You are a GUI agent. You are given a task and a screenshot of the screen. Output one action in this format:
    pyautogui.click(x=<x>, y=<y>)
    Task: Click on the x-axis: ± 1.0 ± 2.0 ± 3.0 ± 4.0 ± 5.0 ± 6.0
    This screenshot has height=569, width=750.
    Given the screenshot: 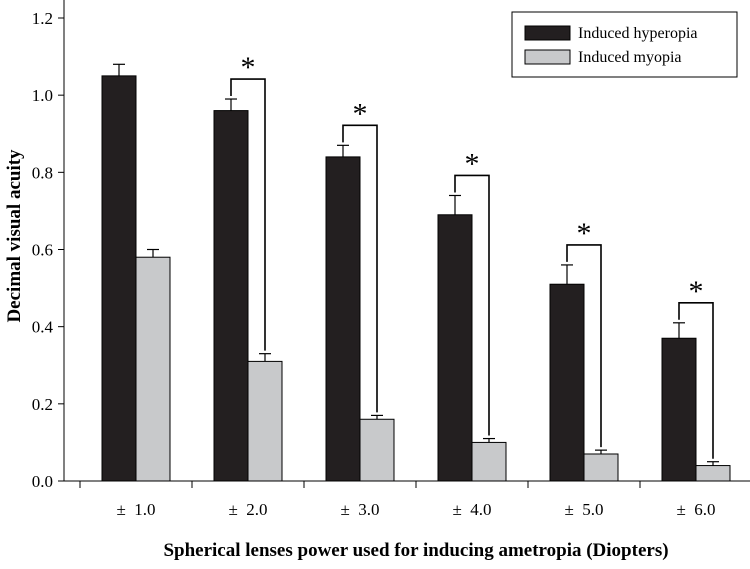 What is the action you would take?
    pyautogui.click(x=407, y=499)
    